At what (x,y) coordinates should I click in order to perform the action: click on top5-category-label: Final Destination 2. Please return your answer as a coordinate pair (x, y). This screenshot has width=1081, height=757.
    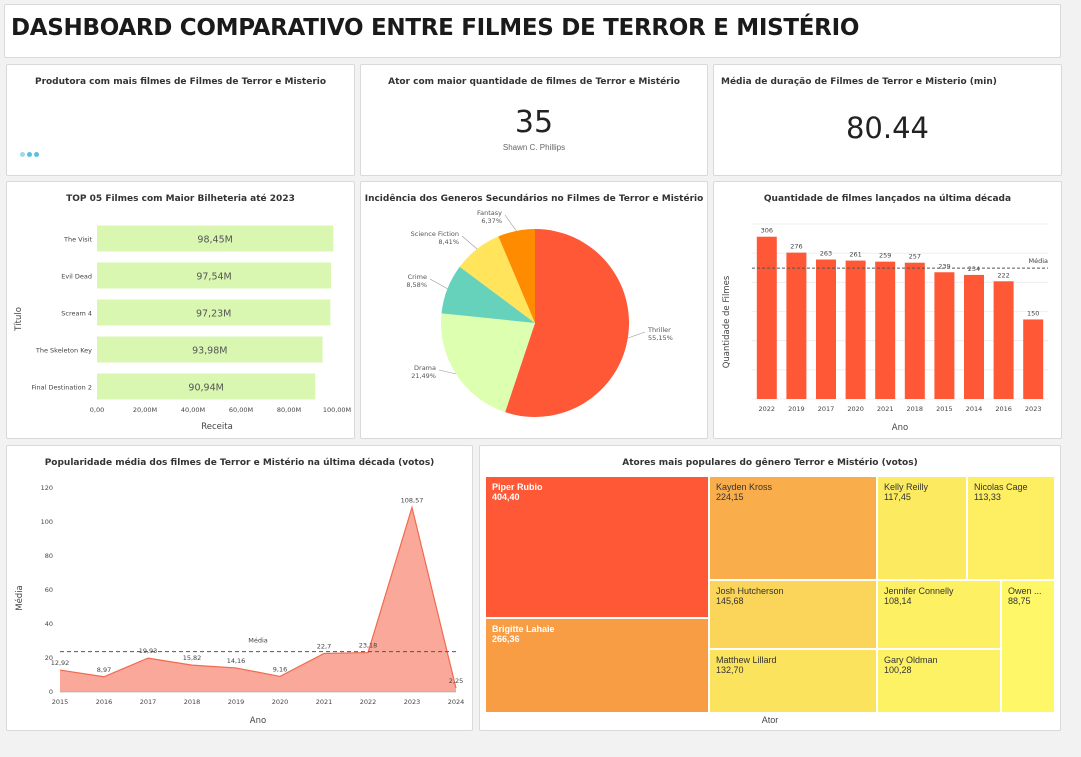
    Looking at the image, I should click on (61, 388).